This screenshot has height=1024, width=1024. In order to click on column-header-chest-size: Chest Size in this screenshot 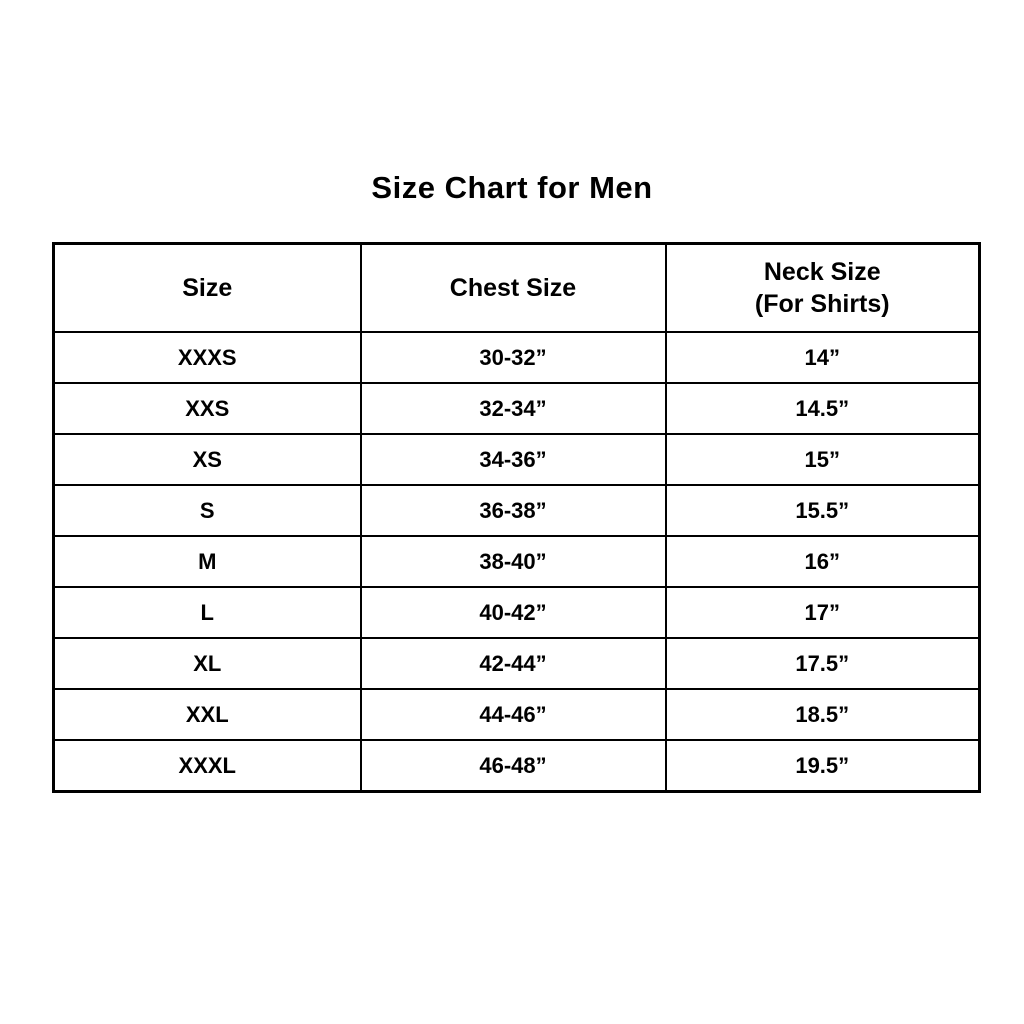, I will do `click(513, 287)`.